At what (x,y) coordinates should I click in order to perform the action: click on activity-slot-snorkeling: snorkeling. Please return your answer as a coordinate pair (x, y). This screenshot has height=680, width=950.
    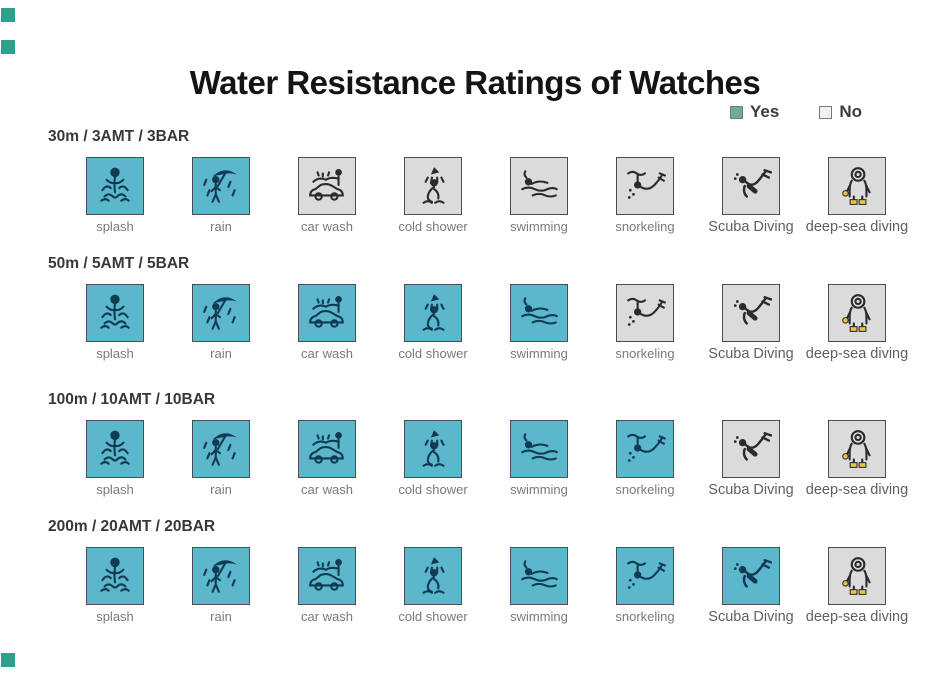
    Looking at the image, I should click on (645, 196).